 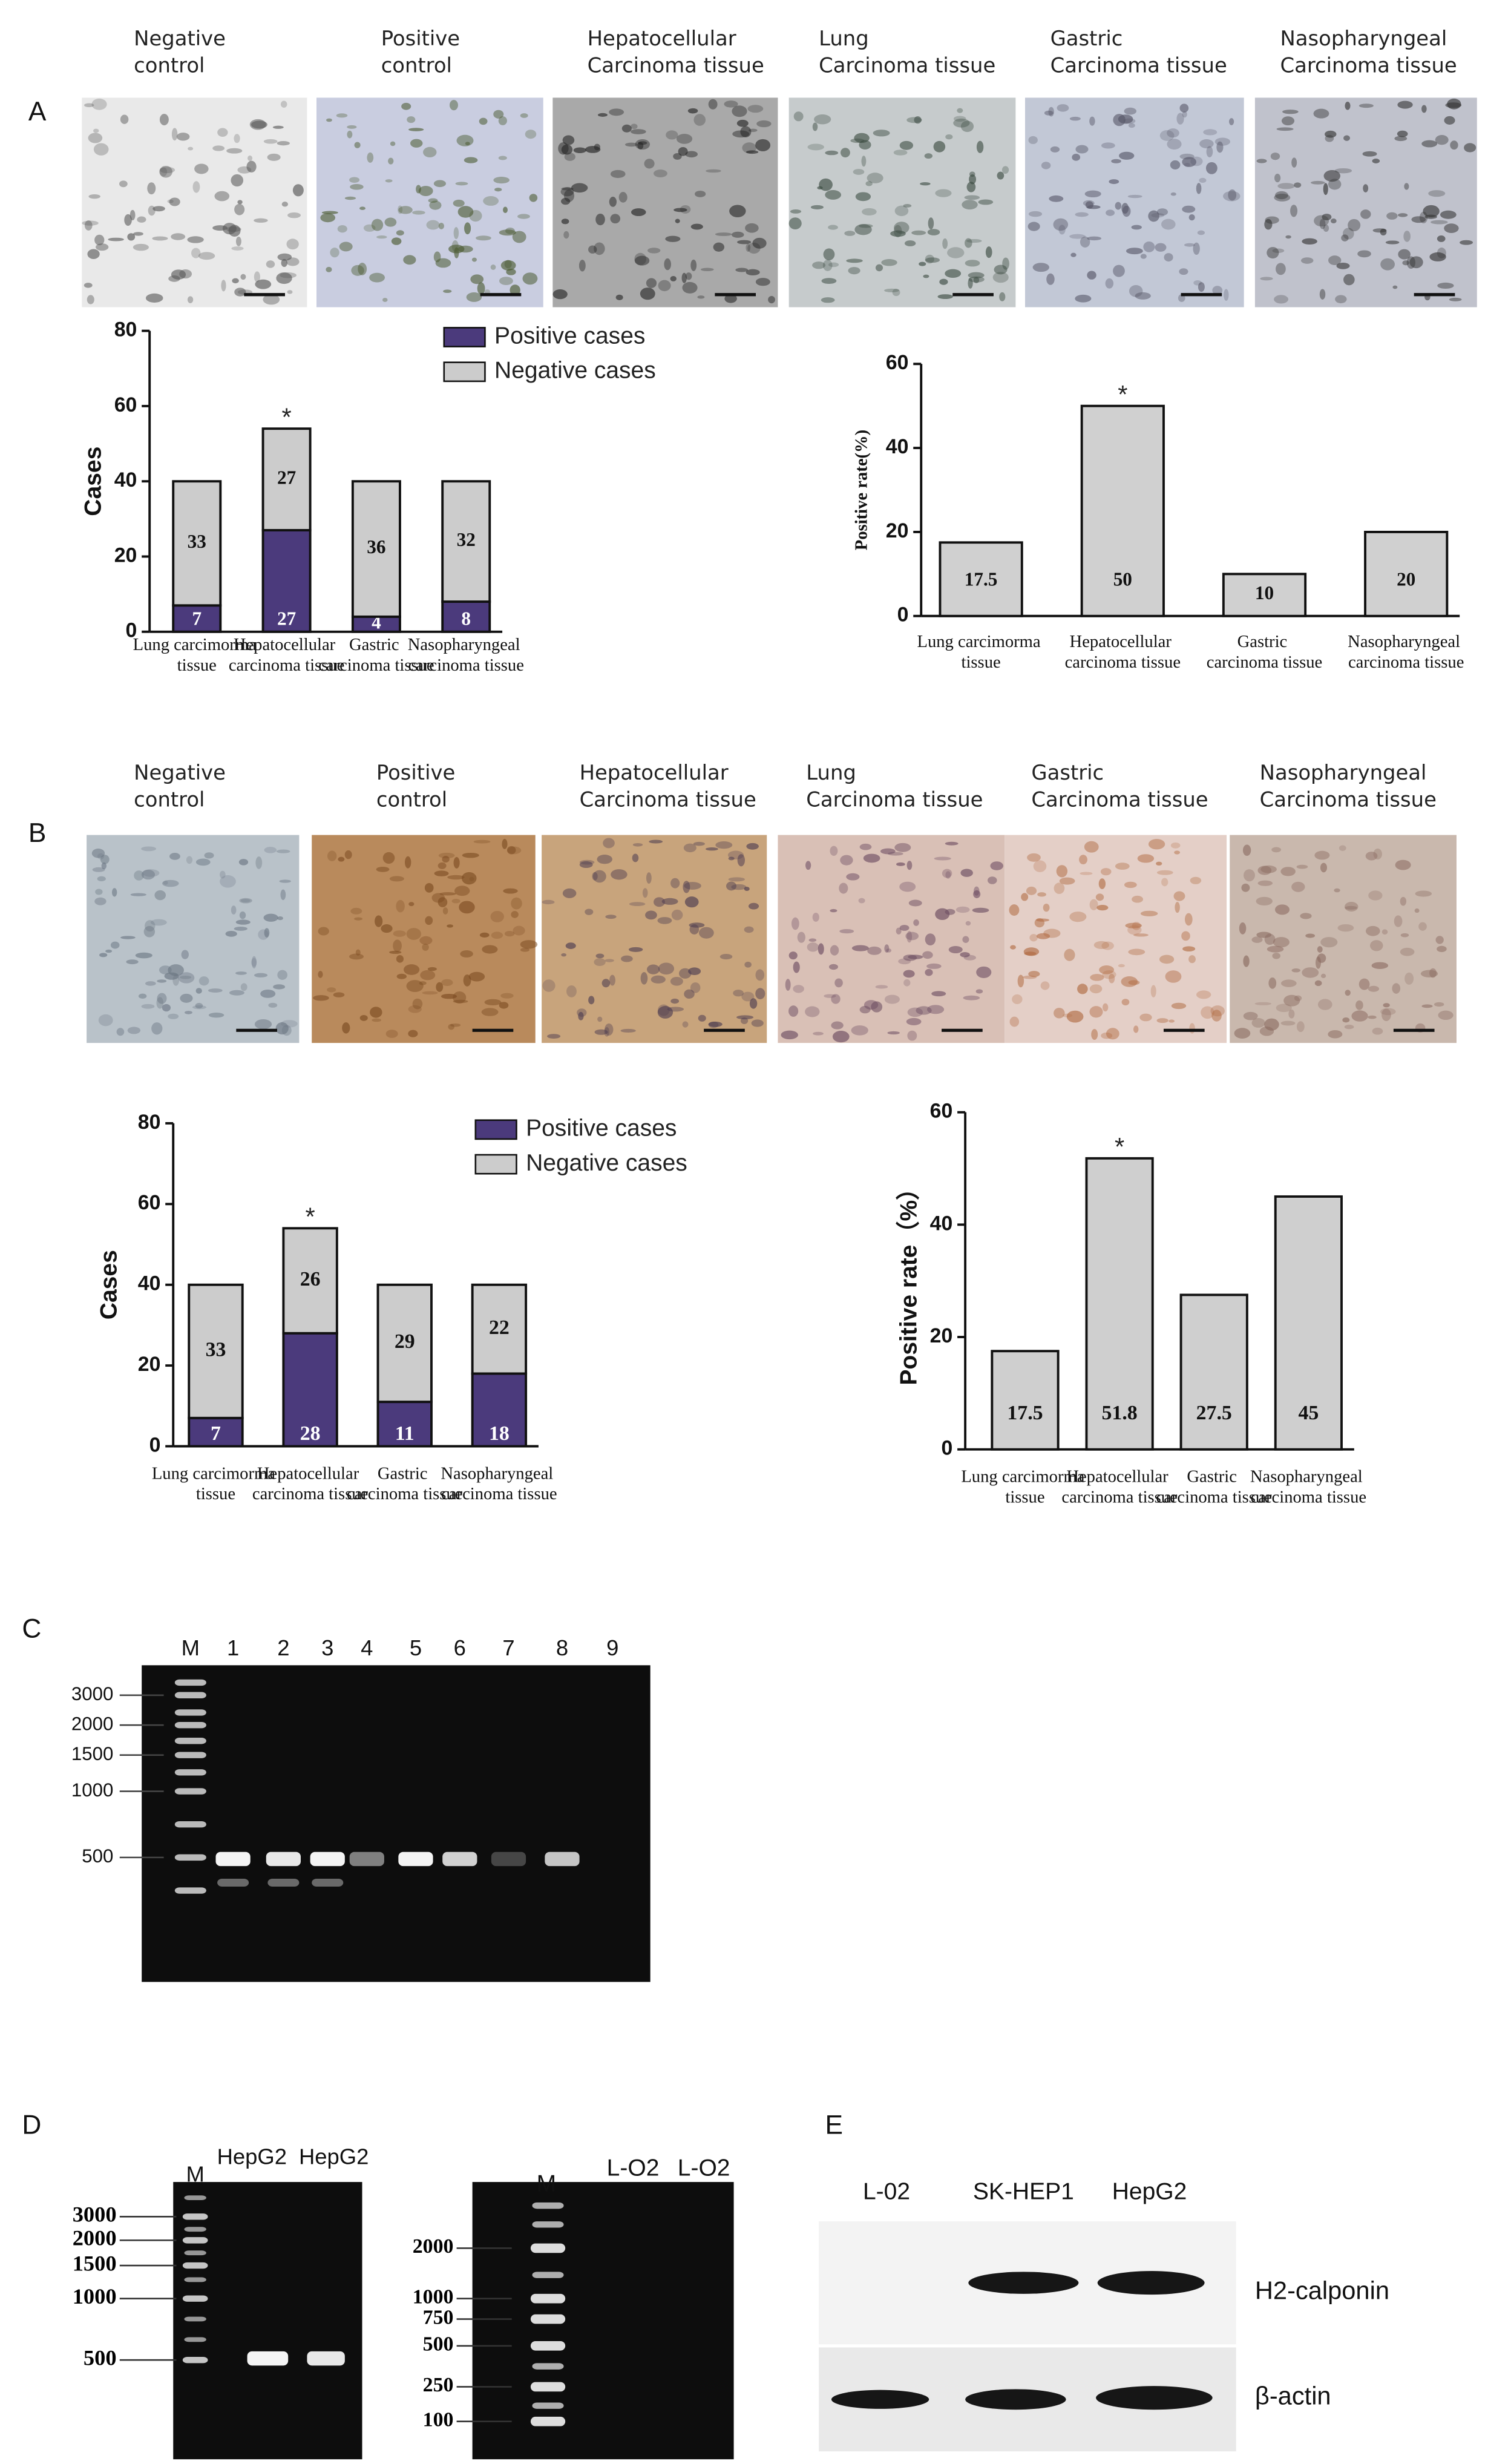 What do you see at coordinates (95, 2238) in the screenshot?
I see `marker-label: 2000` at bounding box center [95, 2238].